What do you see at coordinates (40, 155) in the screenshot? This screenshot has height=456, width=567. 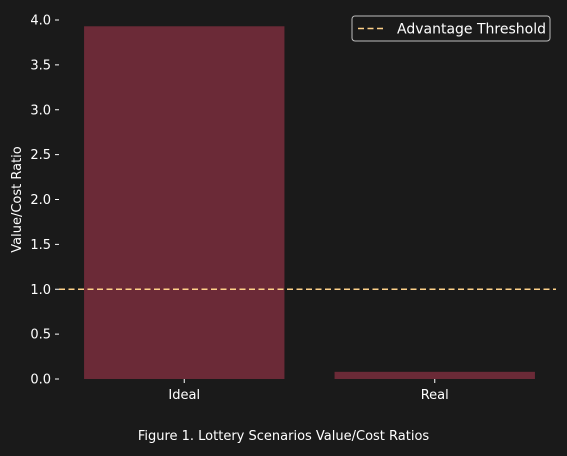 I see `y-tick-label: 2.5` at bounding box center [40, 155].